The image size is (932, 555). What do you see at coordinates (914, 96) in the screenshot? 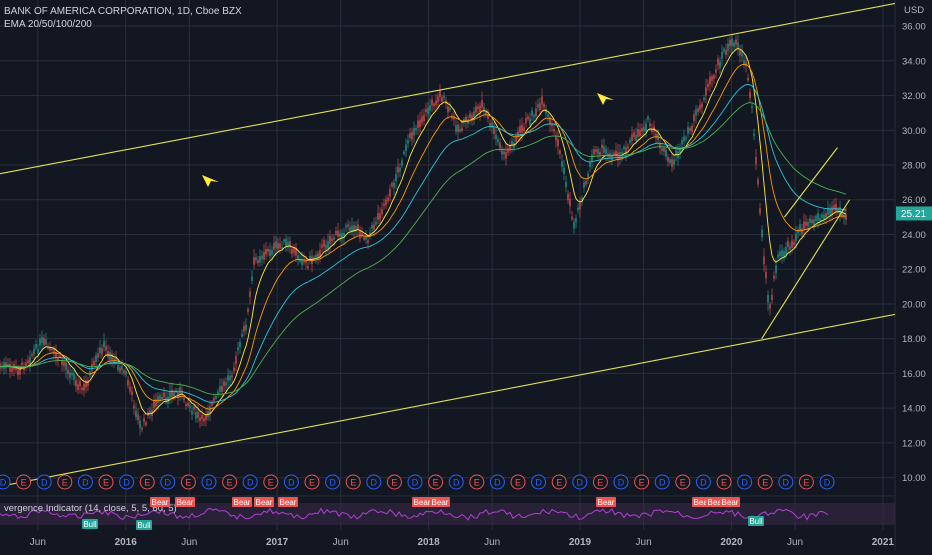
I see `y-tick-label: 32.00` at bounding box center [914, 96].